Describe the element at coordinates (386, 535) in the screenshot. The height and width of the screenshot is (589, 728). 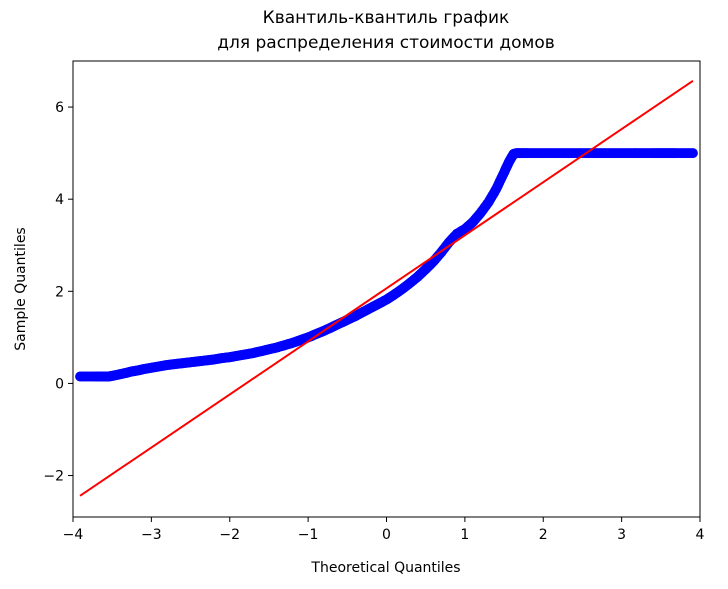
I see `x-tick-label: 0` at that location.